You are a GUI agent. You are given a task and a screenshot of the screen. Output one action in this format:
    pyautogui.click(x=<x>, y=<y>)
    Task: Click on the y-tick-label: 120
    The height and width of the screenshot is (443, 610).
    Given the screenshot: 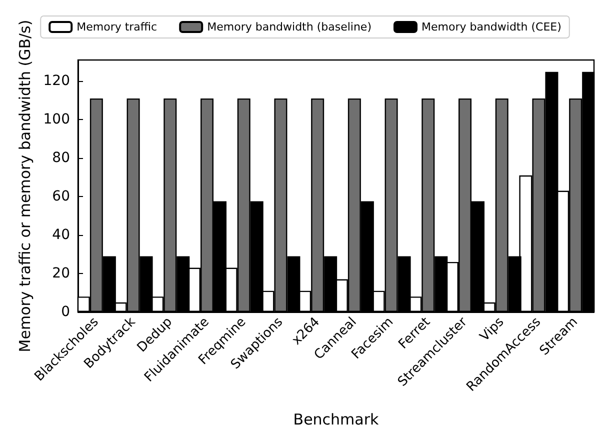 What is the action you would take?
    pyautogui.click(x=56, y=81)
    